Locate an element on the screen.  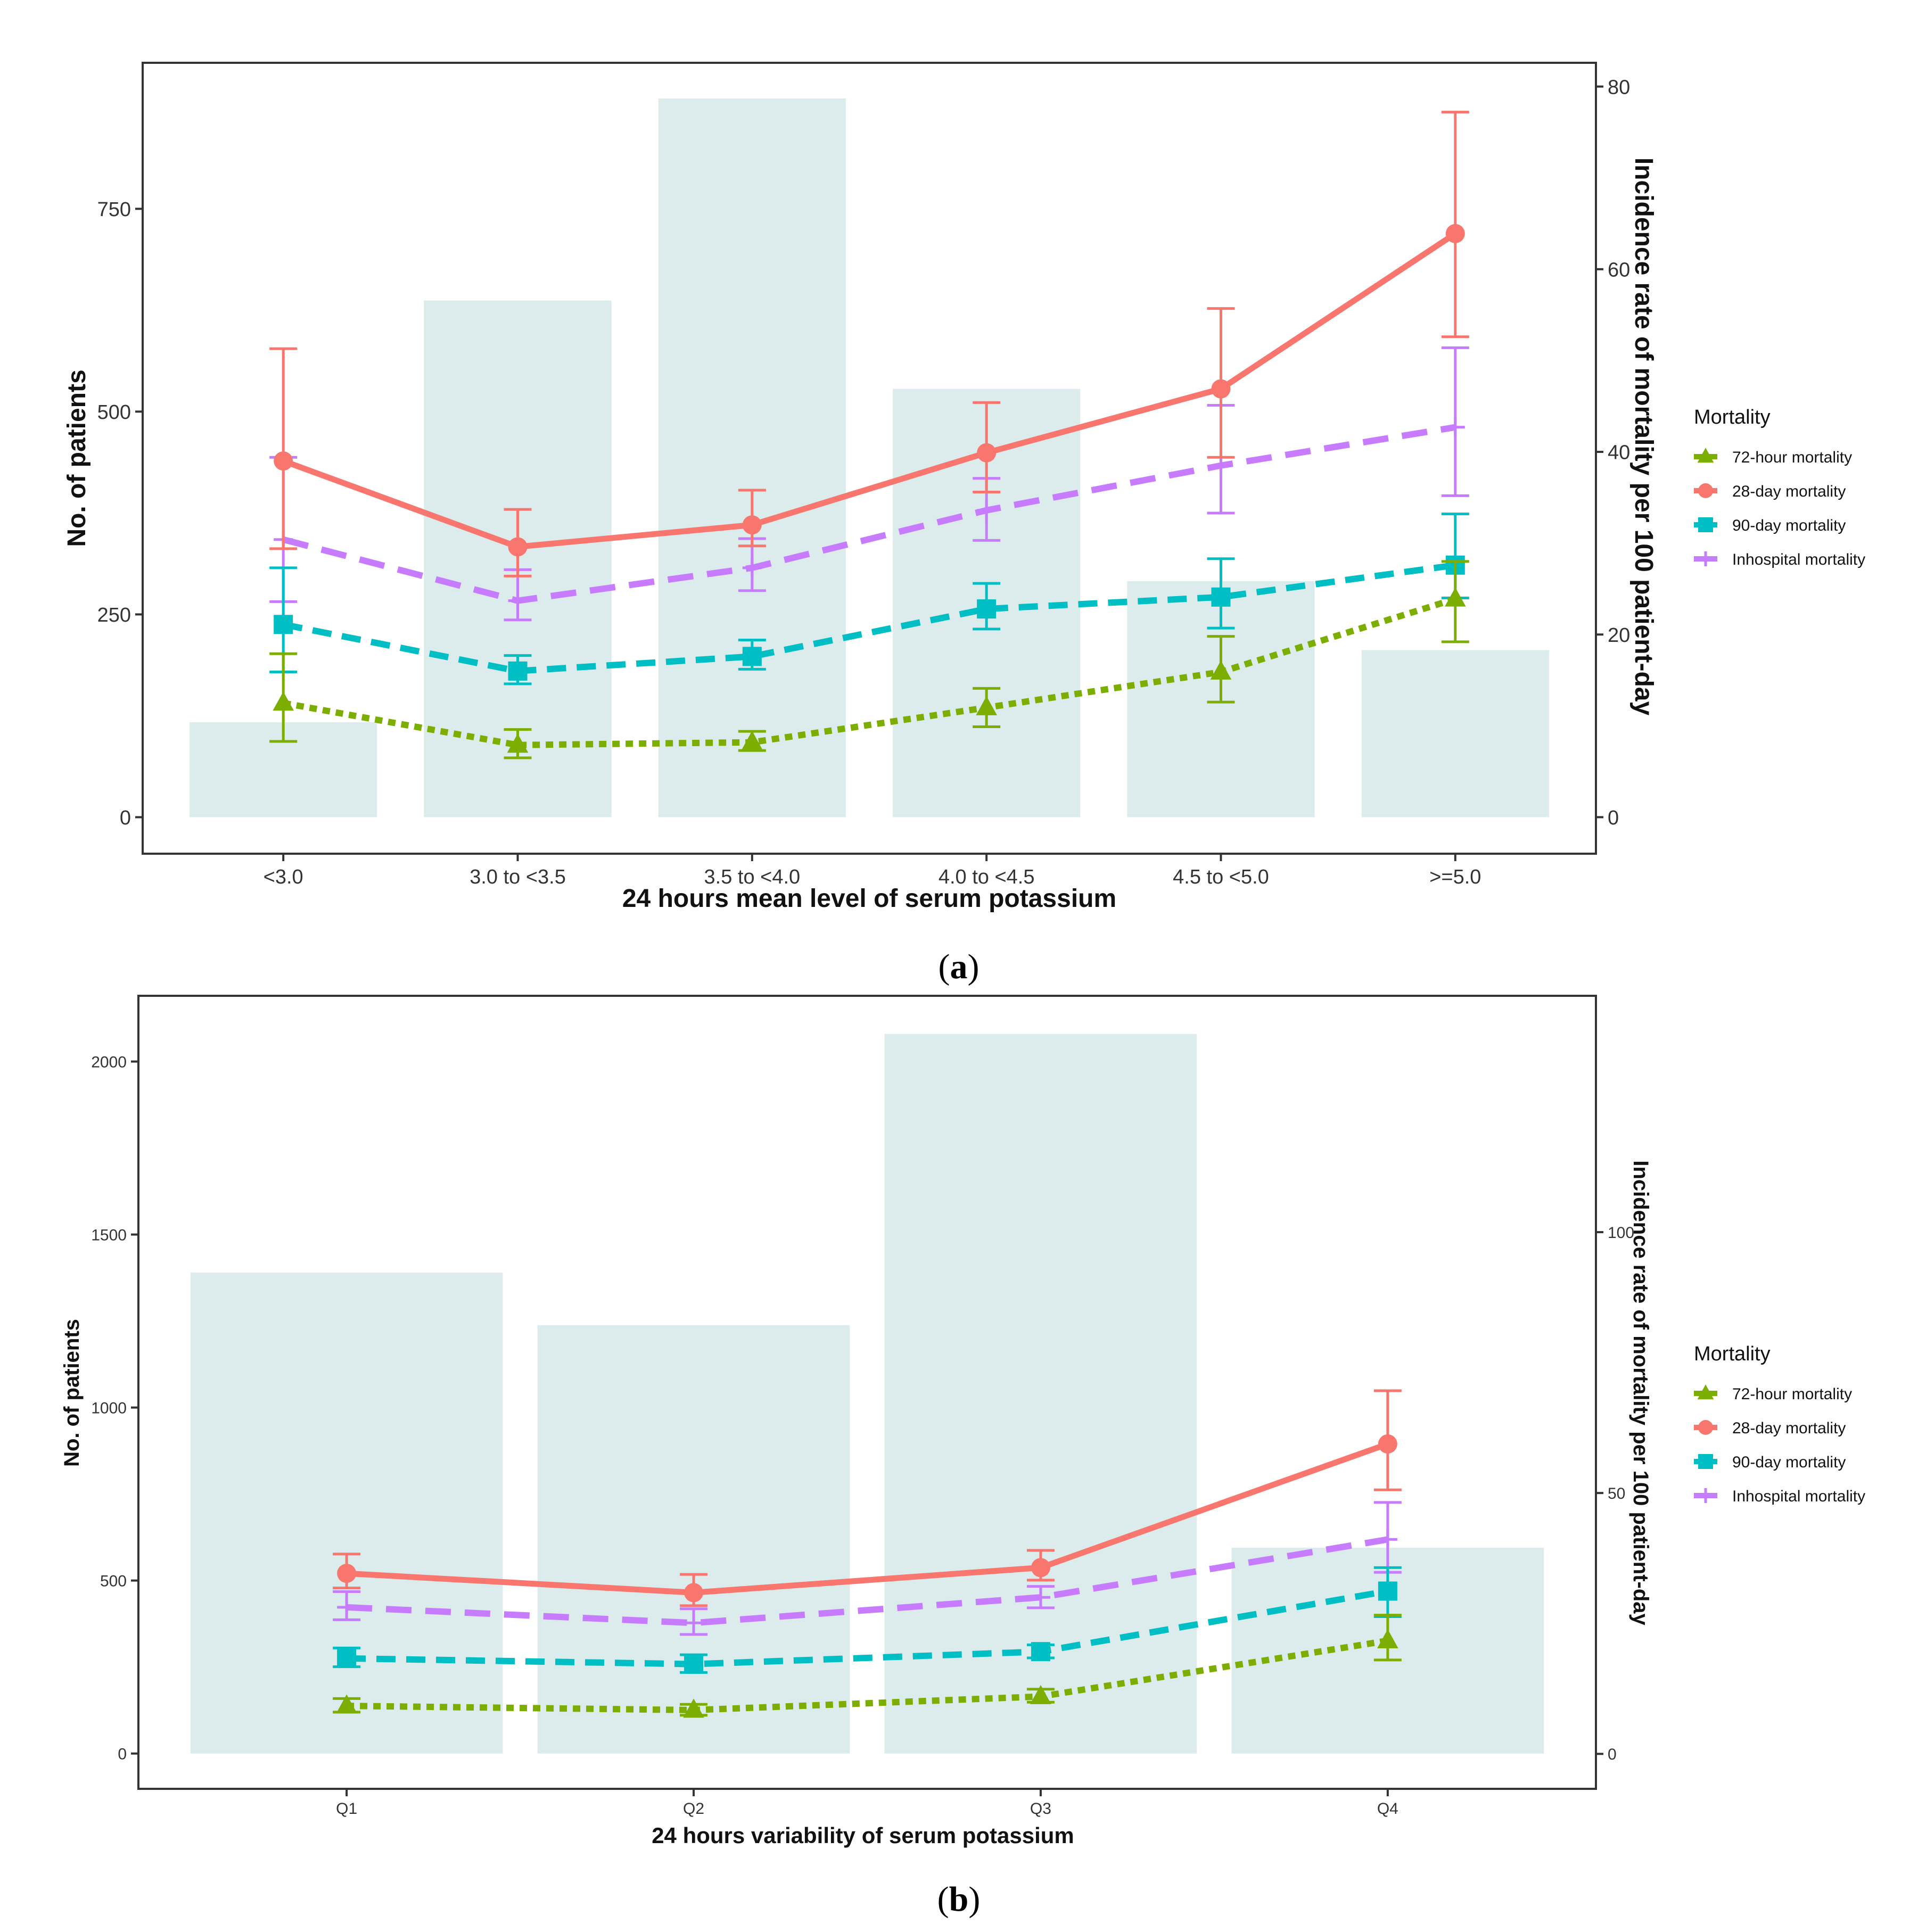
y2-tick-label: 100 is located at coordinates (1621, 1233).